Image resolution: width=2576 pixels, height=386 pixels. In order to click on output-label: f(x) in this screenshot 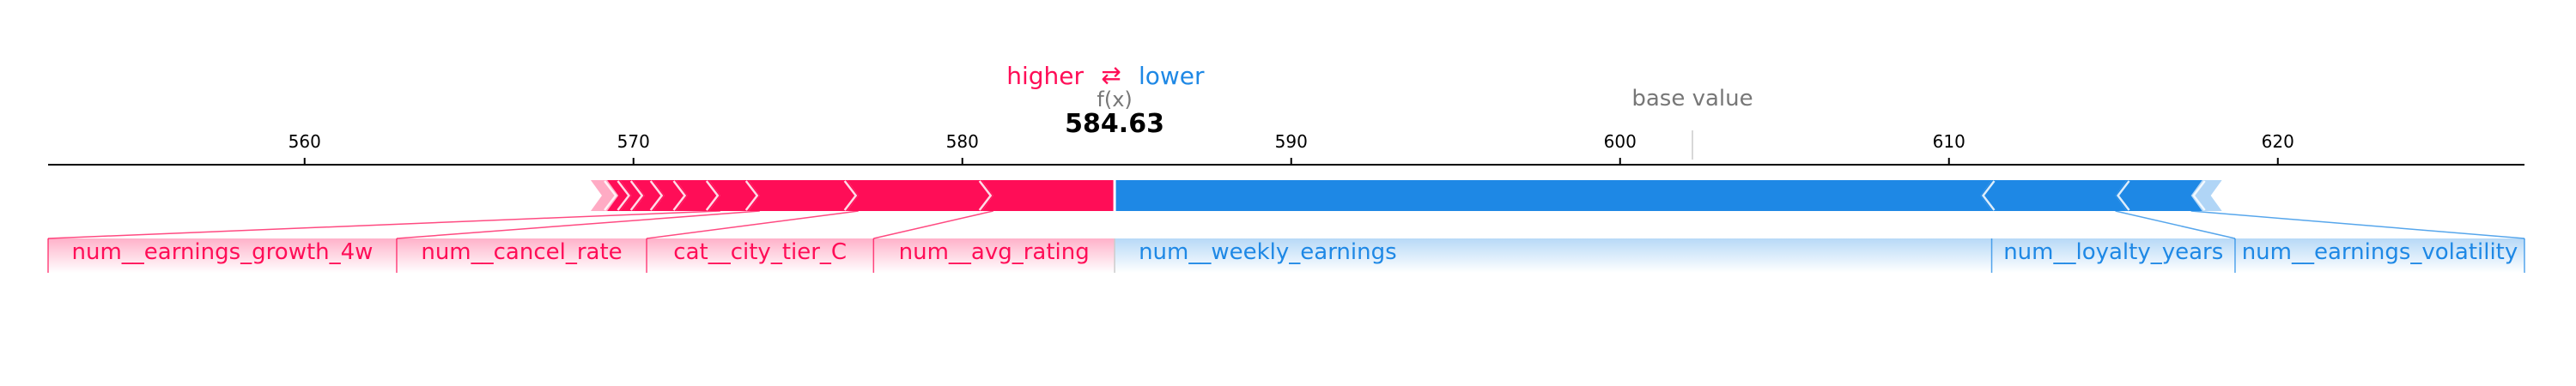, I will do `click(1114, 99)`.